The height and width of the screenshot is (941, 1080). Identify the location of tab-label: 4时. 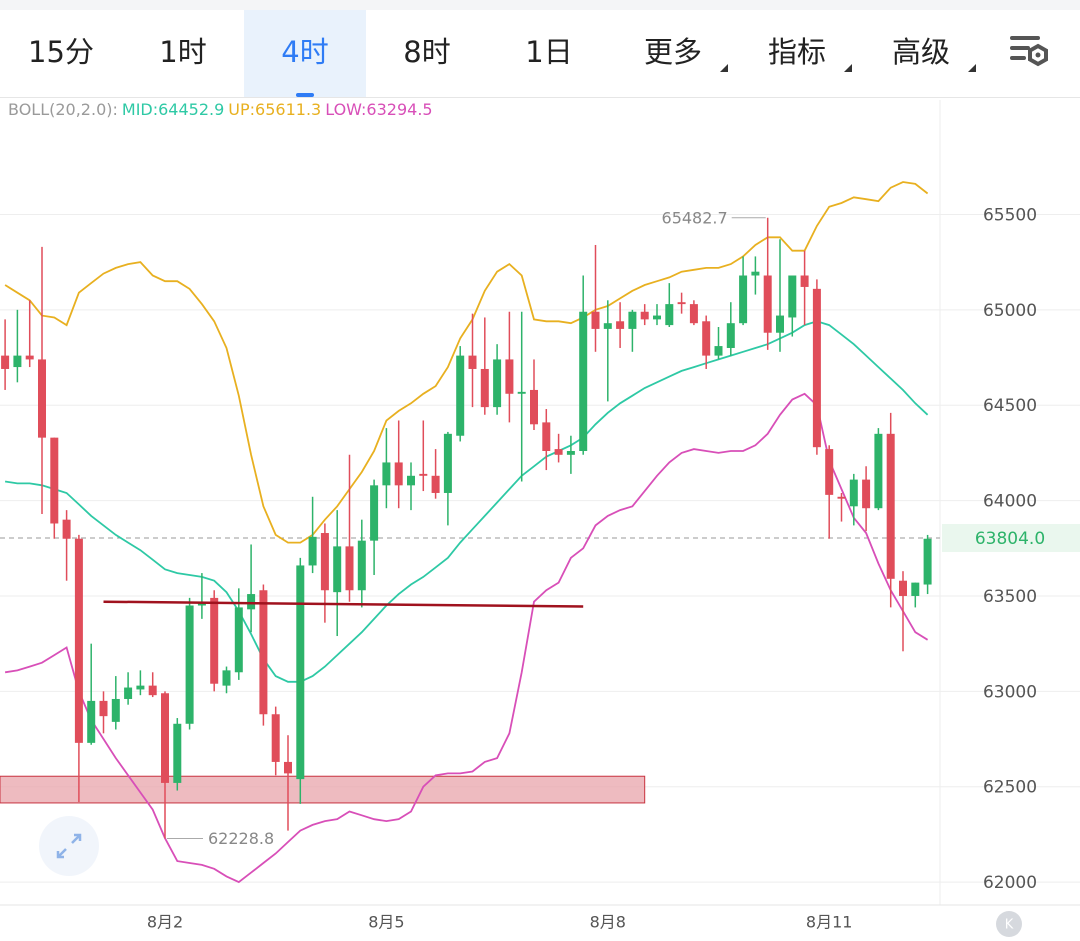
(305, 52).